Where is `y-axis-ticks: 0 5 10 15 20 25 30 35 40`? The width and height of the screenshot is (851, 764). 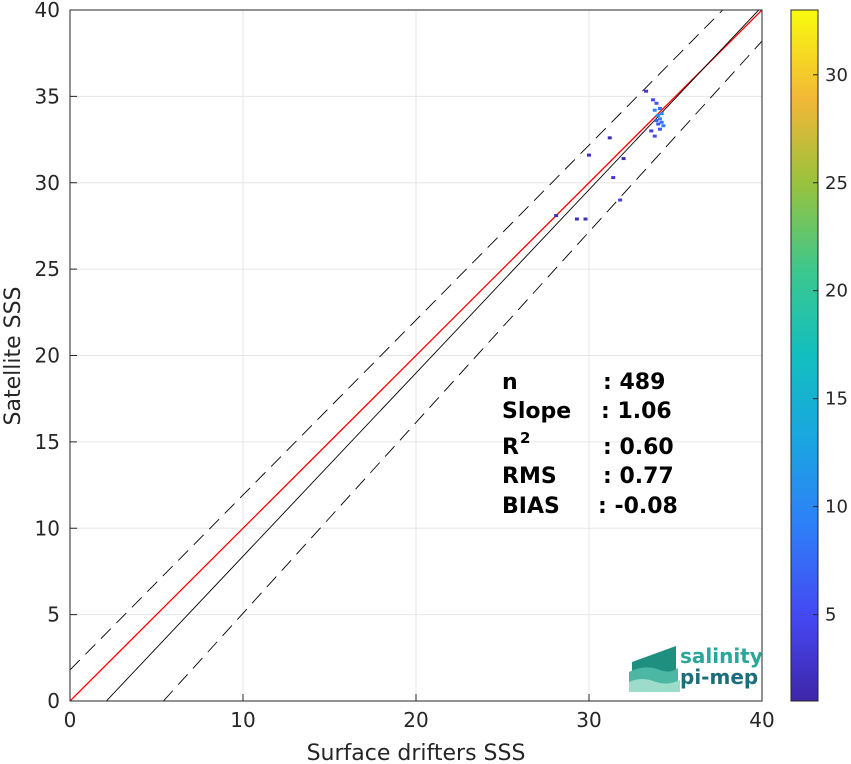 y-axis-ticks: 0 5 10 15 20 25 30 35 40 is located at coordinates (56, 356).